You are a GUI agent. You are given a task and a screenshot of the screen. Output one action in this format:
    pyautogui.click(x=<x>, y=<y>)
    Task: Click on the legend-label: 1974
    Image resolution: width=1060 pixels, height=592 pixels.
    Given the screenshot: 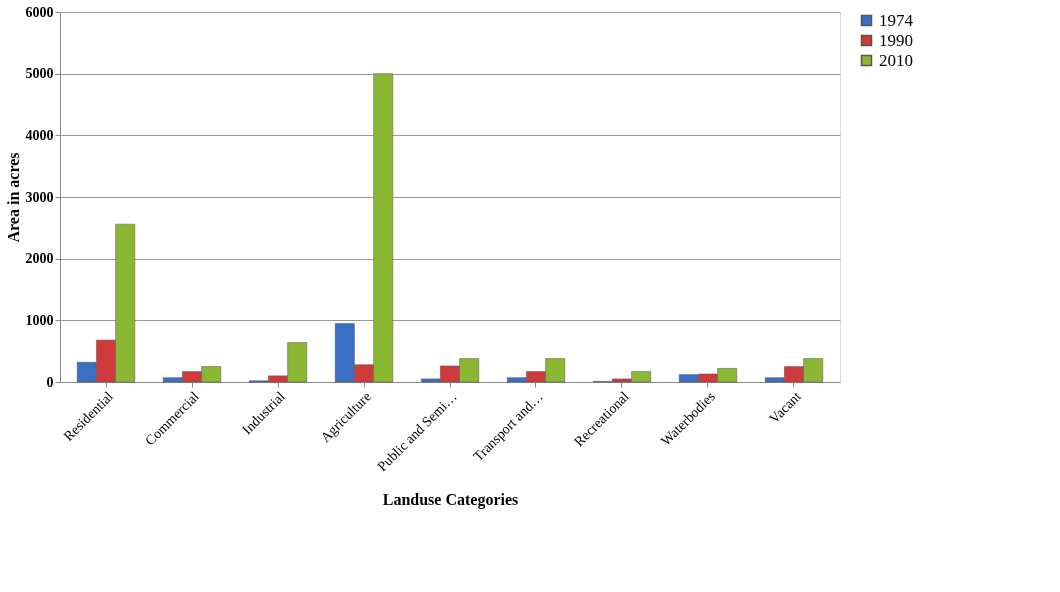 What is the action you would take?
    pyautogui.click(x=896, y=20)
    